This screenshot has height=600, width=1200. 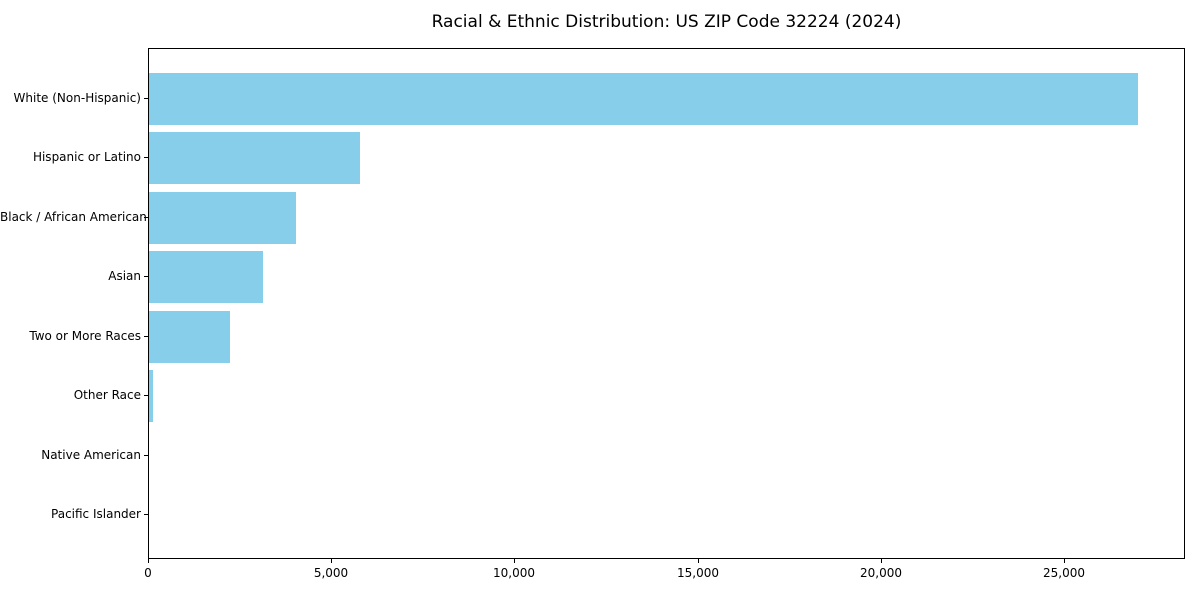 What do you see at coordinates (91, 455) in the screenshot?
I see `y-tick-label: Native American` at bounding box center [91, 455].